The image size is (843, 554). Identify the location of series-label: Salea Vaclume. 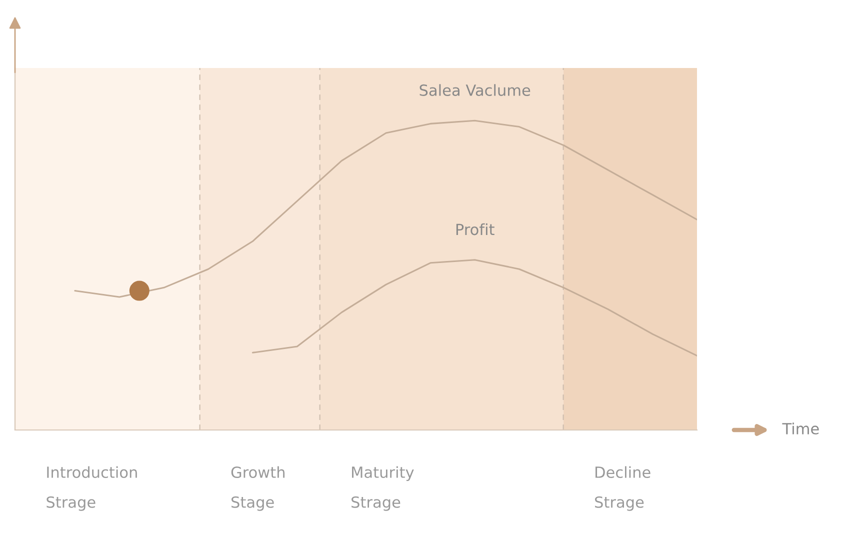
(475, 90).